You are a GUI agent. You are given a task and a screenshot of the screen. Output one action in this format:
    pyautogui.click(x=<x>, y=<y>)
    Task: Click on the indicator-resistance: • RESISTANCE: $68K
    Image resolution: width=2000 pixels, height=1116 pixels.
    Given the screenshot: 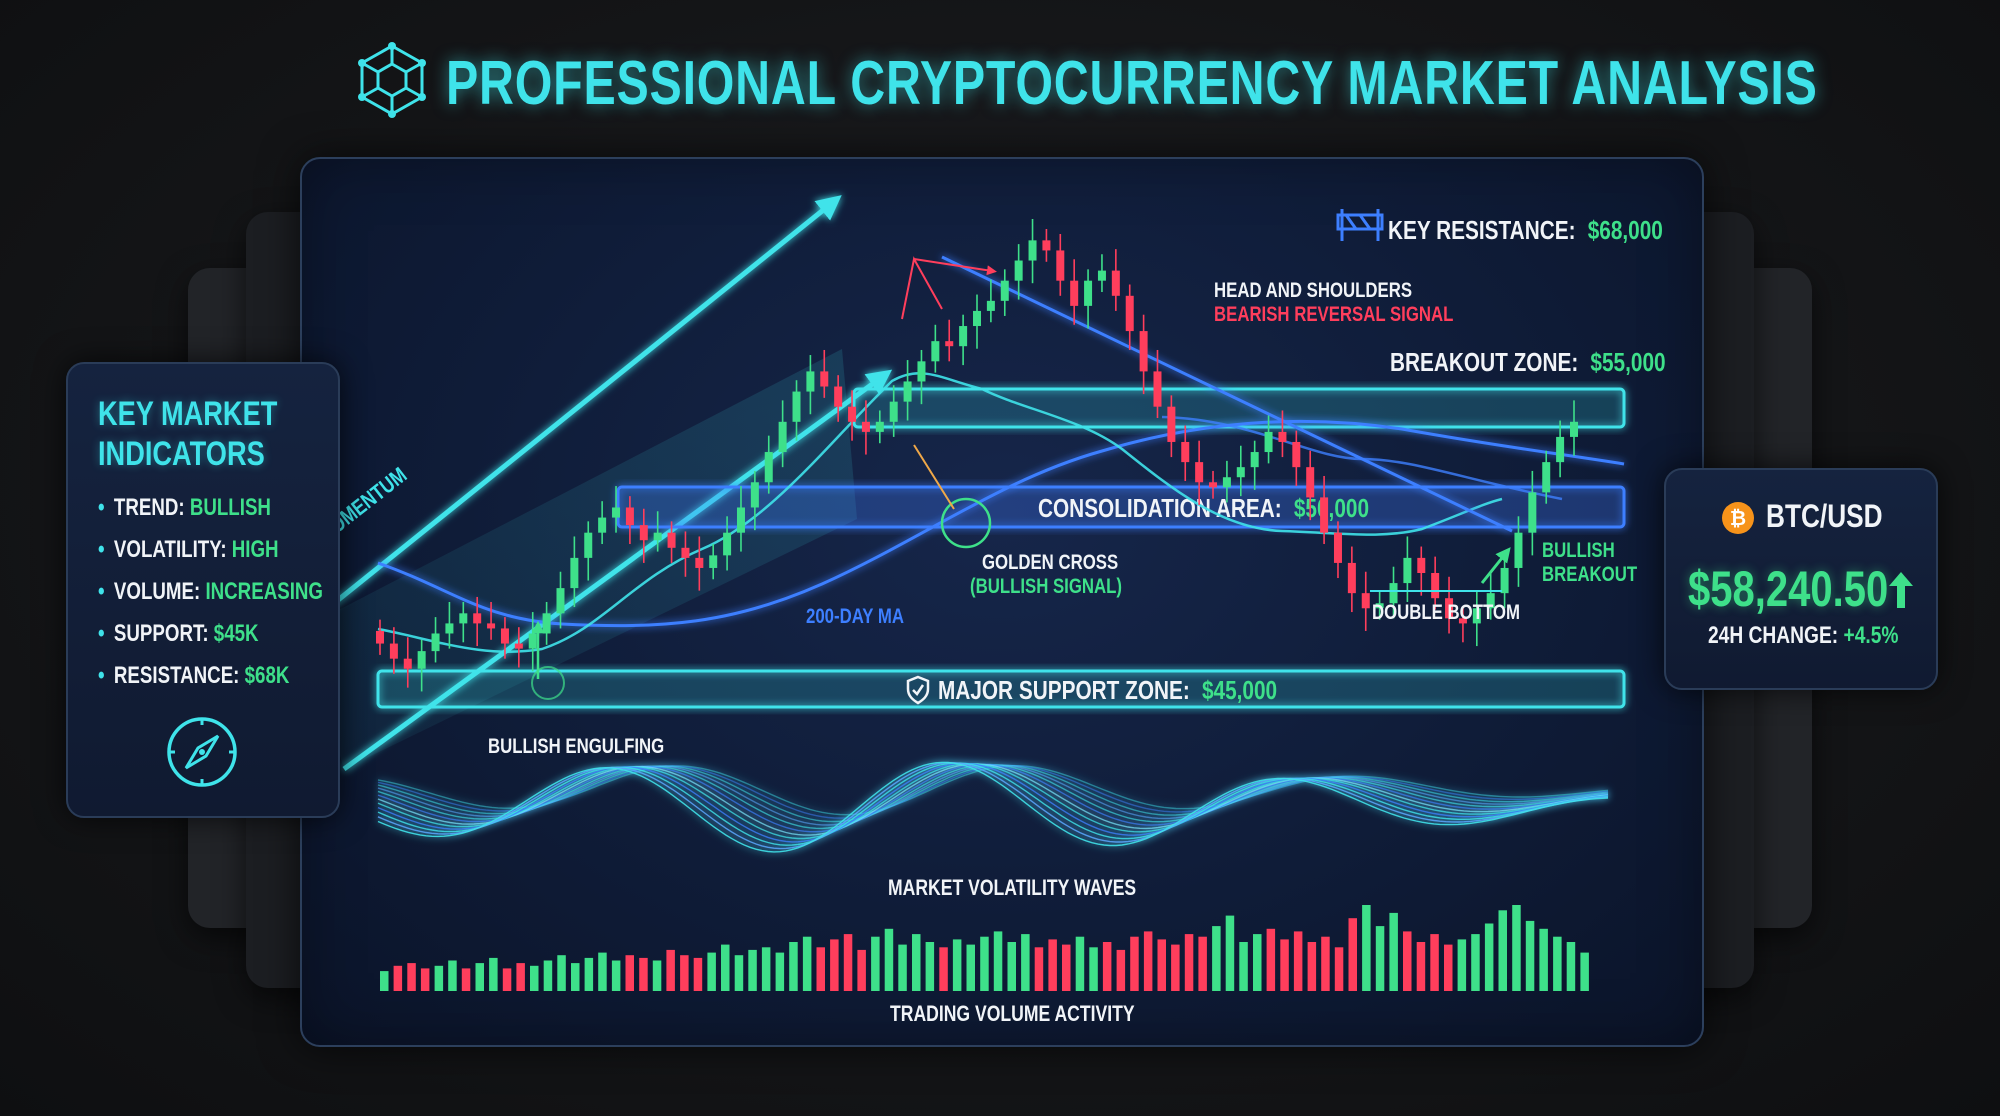 What is the action you would take?
    pyautogui.click(x=193, y=676)
    